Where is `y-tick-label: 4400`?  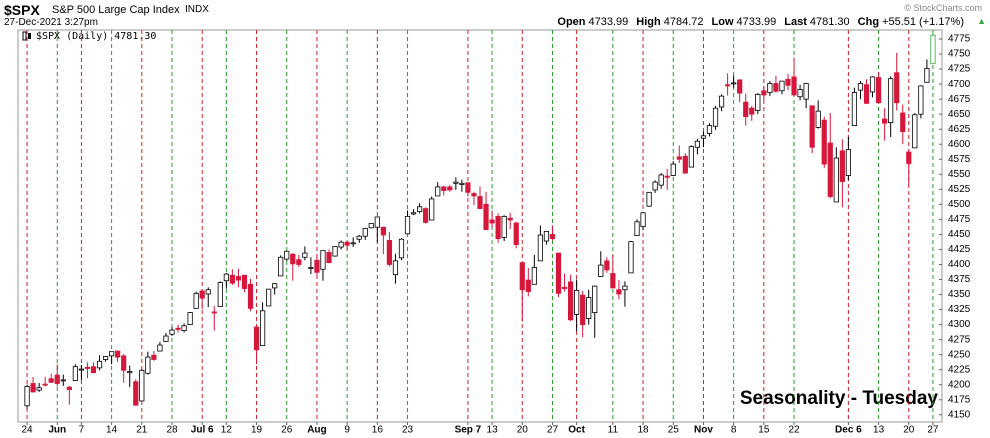 y-tick-label: 4400 is located at coordinates (959, 264).